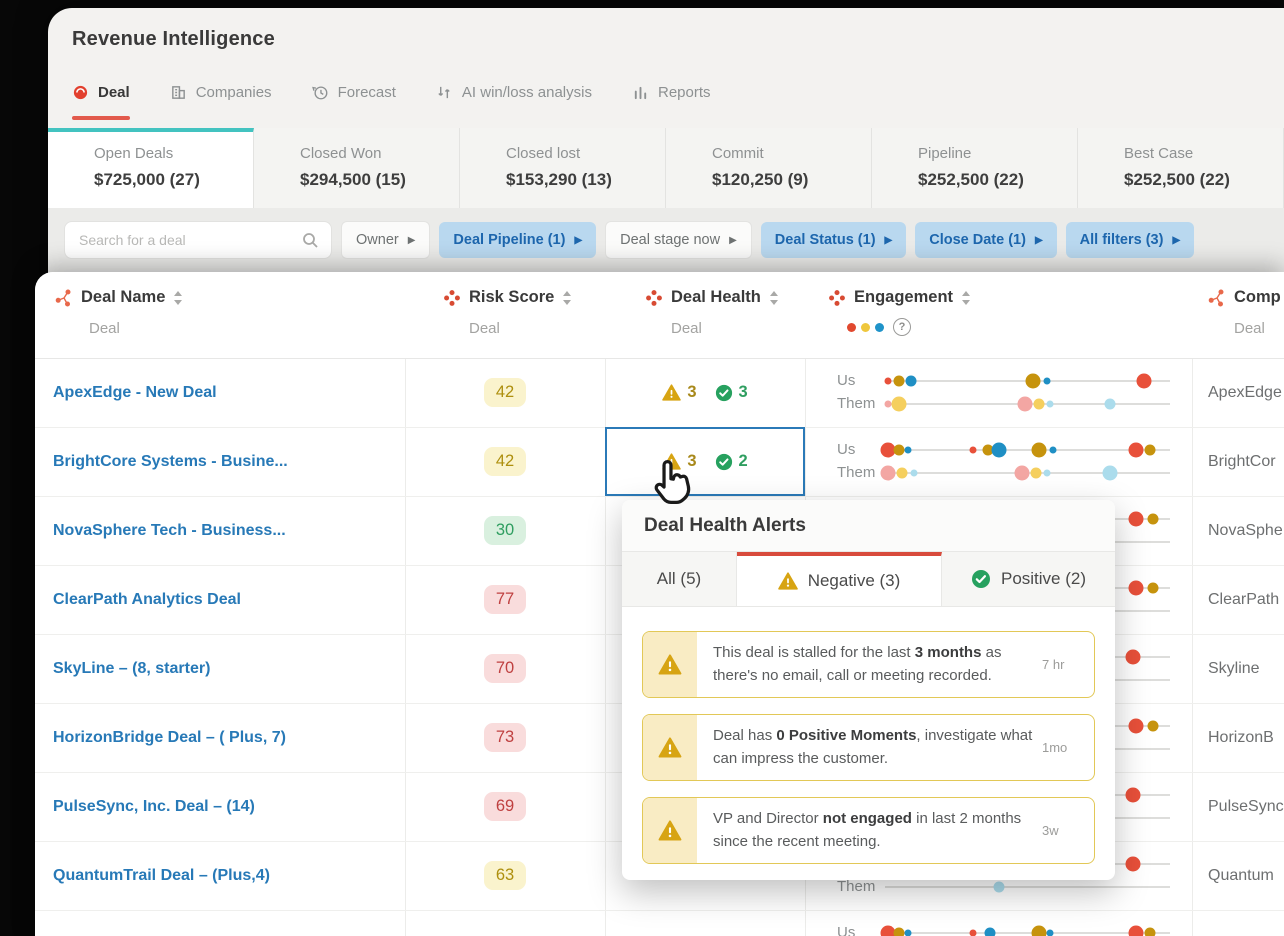 This screenshot has width=1284, height=936. What do you see at coordinates (1022, 472) in the screenshot?
I see `engagement-dot-pink` at bounding box center [1022, 472].